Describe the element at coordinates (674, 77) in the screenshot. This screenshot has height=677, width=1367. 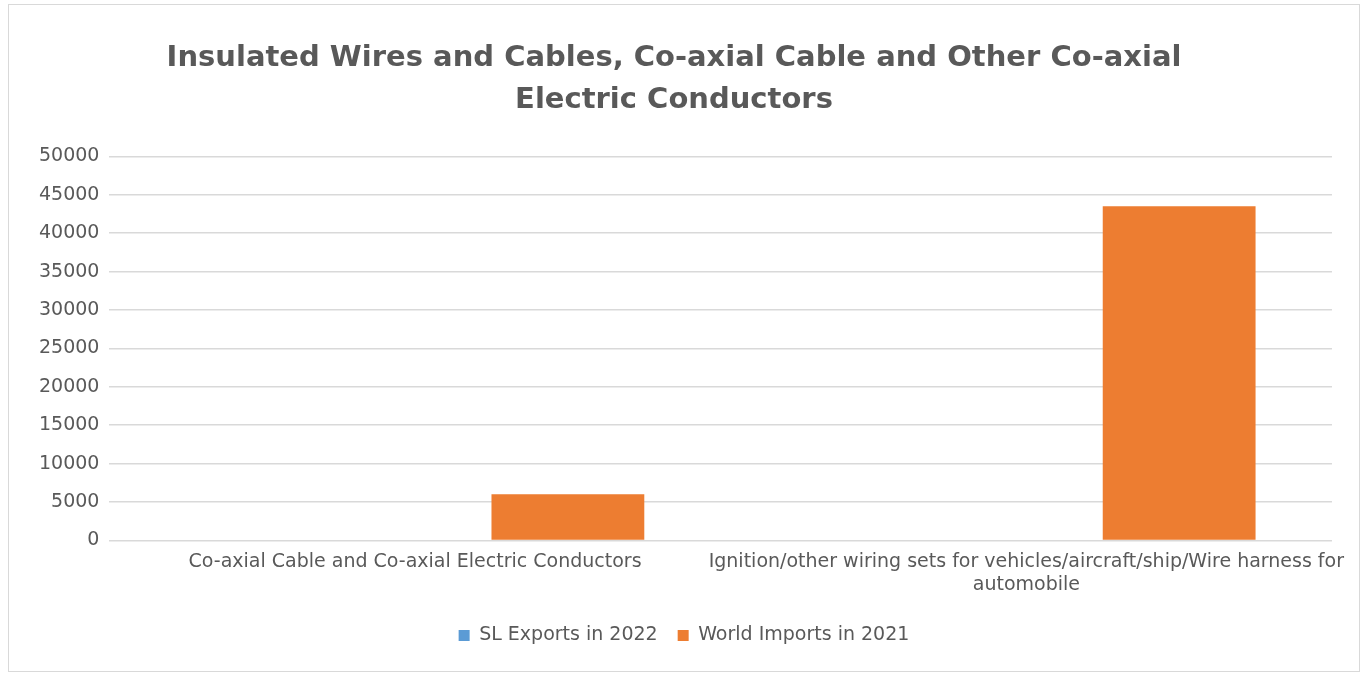
I see `chart-title: Insulated Wires and Cables, Co-axial Cable and Other Co-axial Electric Conductors` at that location.